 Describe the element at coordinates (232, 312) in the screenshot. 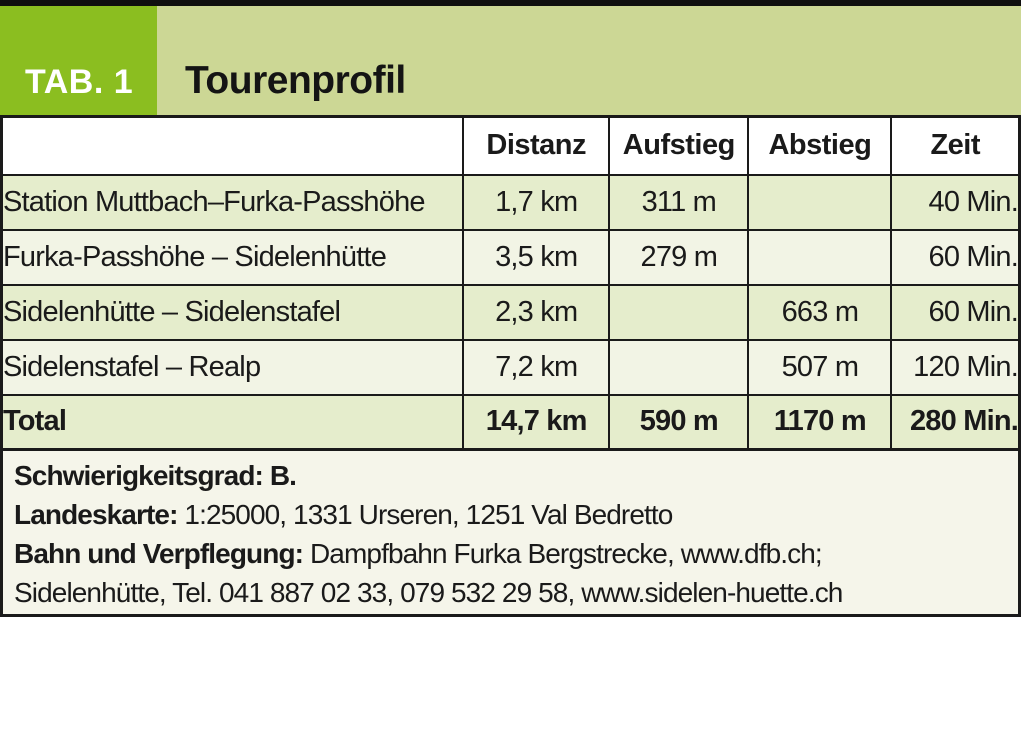

I see `route-cell: Sidelenhütte – Sidelenstafel` at that location.